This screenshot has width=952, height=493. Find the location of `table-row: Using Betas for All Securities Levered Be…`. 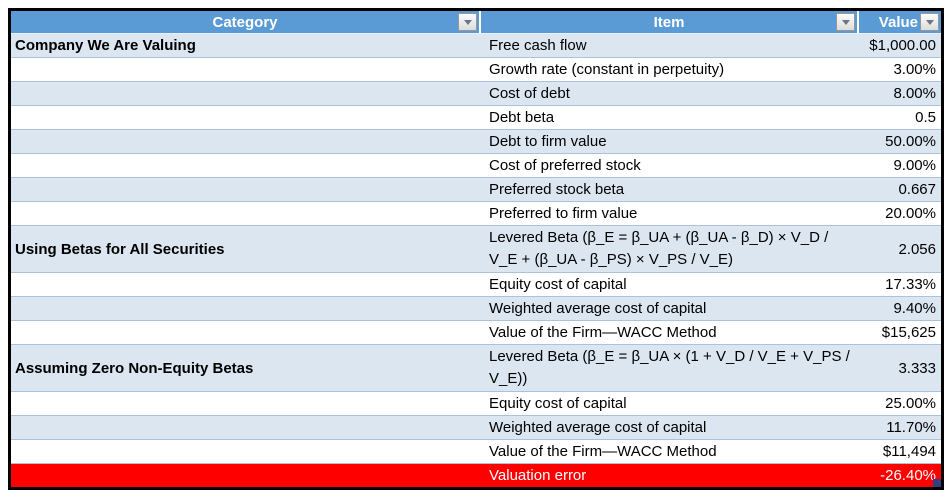

table-row: Using Betas for All Securities Levered Be… is located at coordinates (476, 248).